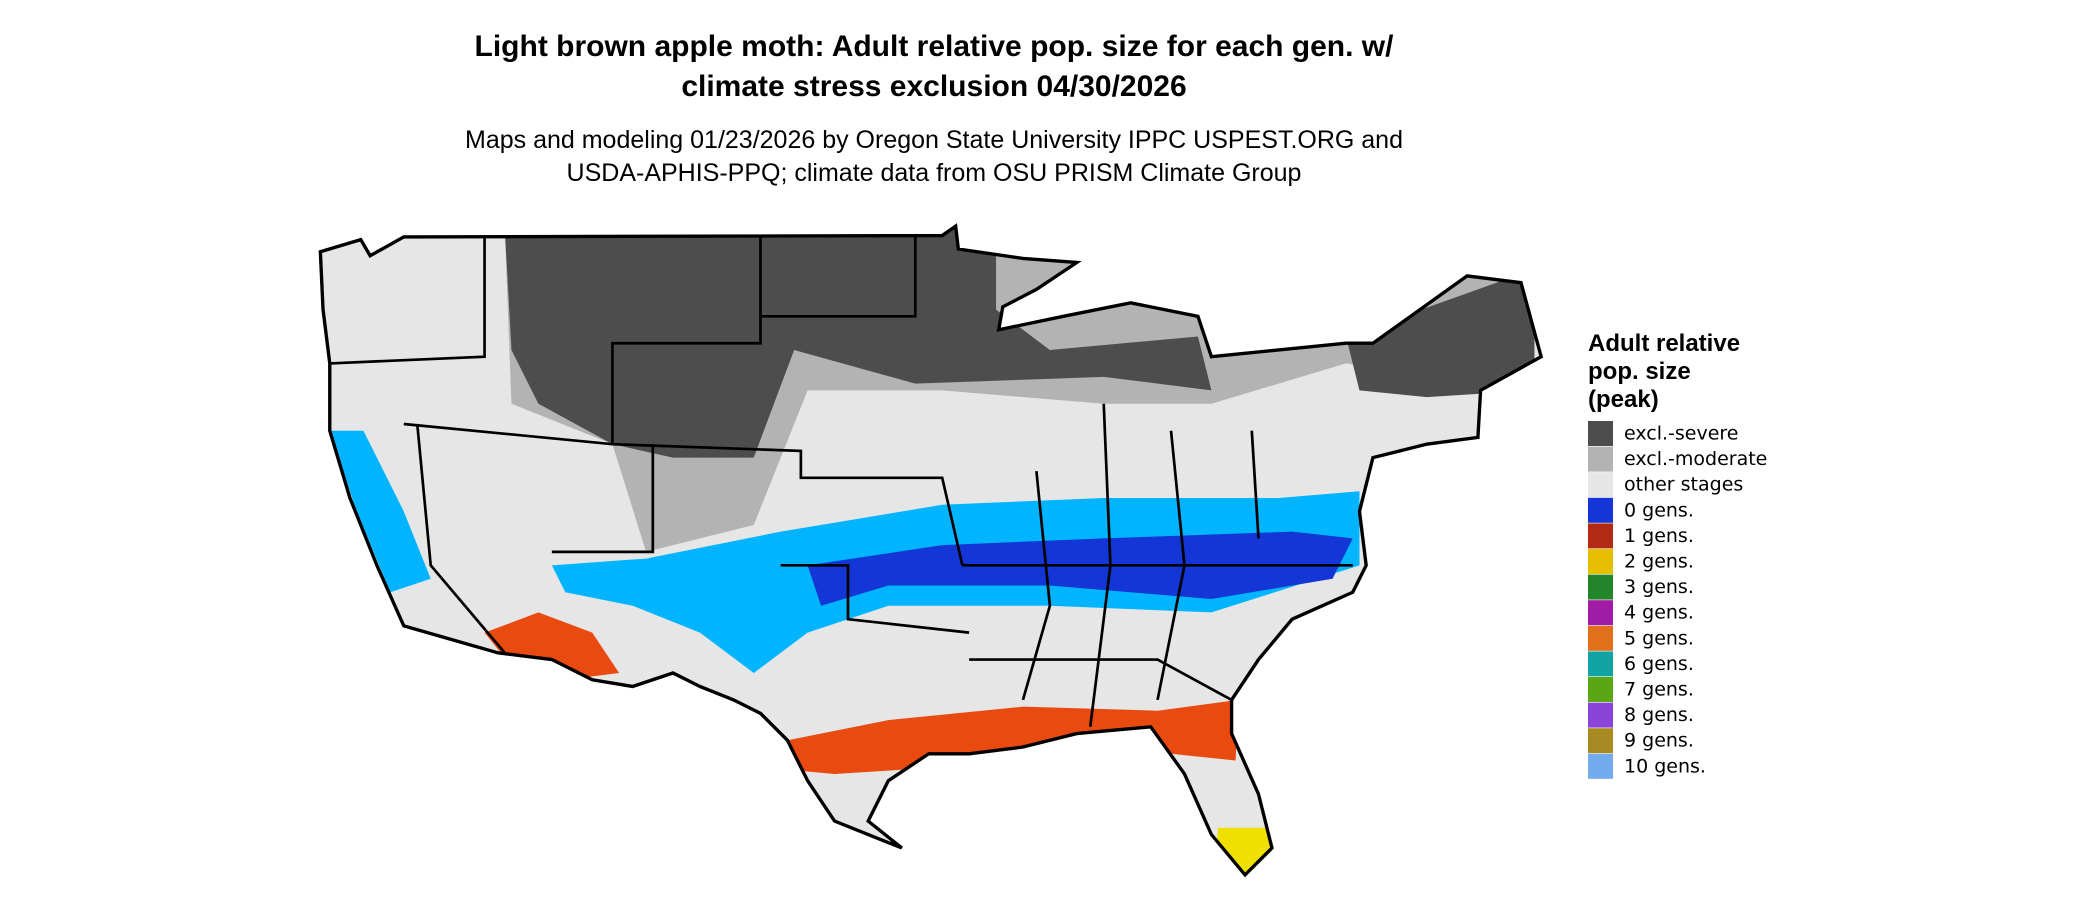 This screenshot has height=897, width=2100. I want to click on legend-label: 5 gens., so click(1659, 638).